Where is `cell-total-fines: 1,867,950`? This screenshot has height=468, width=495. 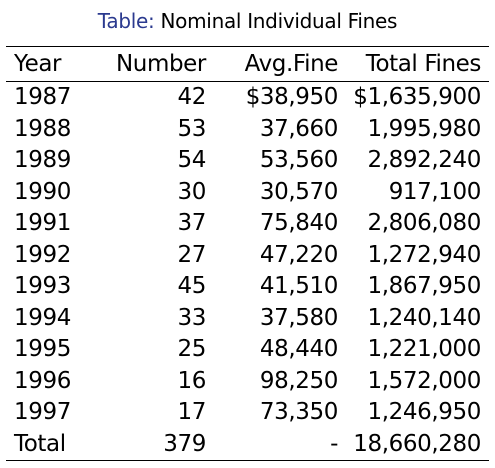
cell-total-fines: 1,867,950 is located at coordinates (424, 286).